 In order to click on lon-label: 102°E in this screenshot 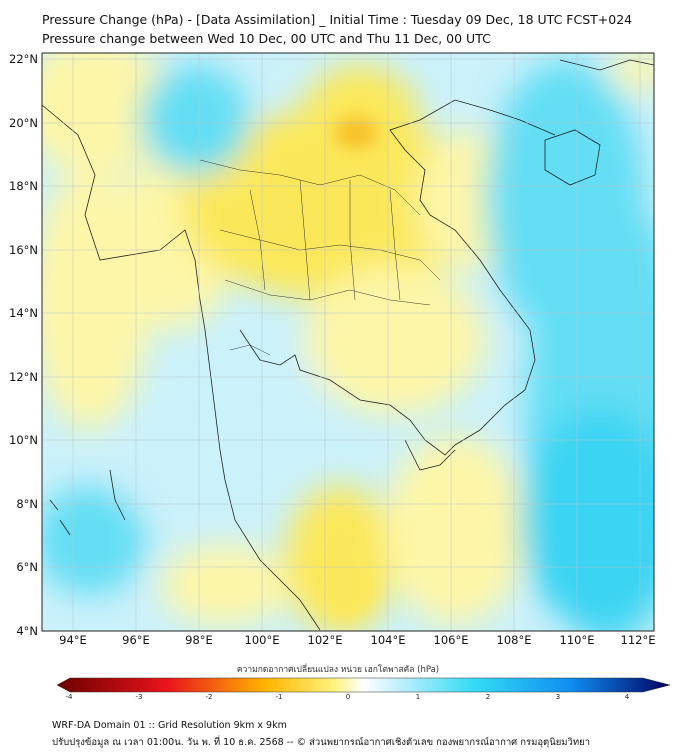, I will do `click(325, 640)`.